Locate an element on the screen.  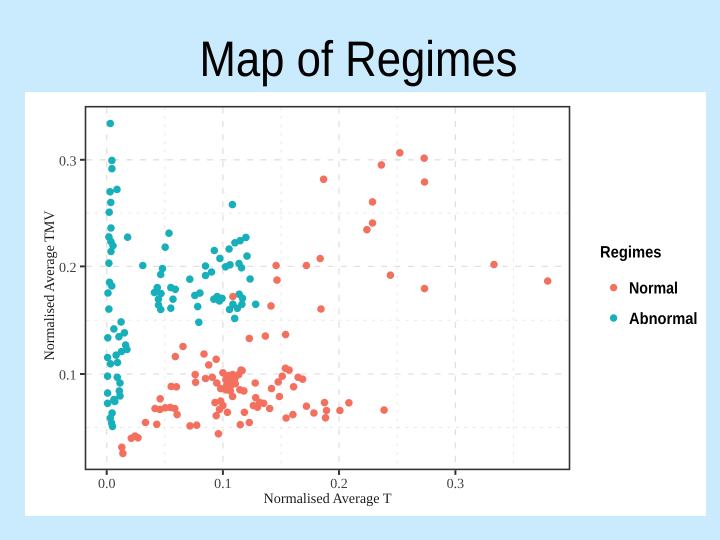
svg-text: Abnormal is located at coordinates (663, 319).